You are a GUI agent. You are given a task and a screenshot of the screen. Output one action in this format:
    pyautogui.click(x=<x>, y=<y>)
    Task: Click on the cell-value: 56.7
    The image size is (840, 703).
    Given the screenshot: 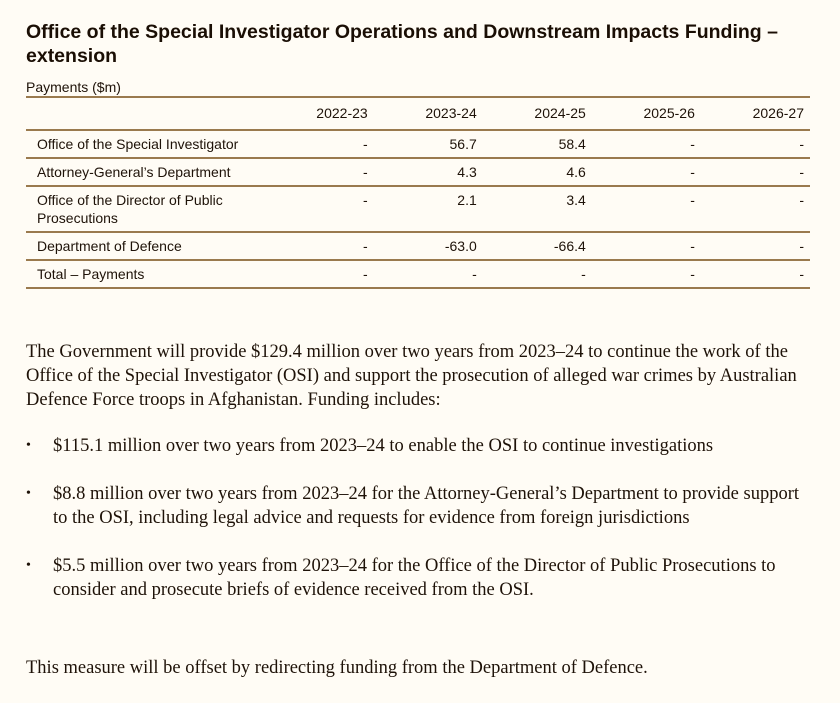 What is the action you would take?
    pyautogui.click(x=463, y=144)
    